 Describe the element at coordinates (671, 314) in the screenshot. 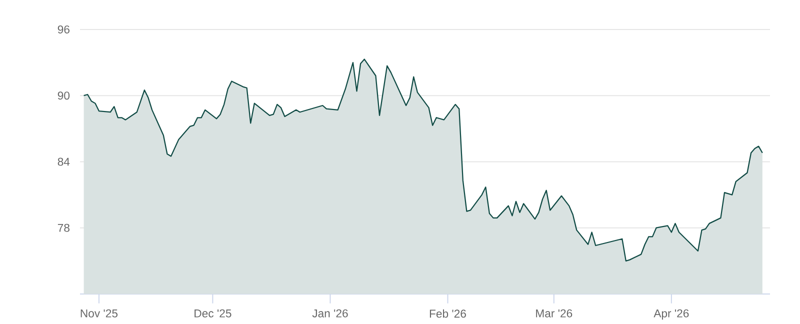

I see `x-tick-label: Apr '26` at that location.